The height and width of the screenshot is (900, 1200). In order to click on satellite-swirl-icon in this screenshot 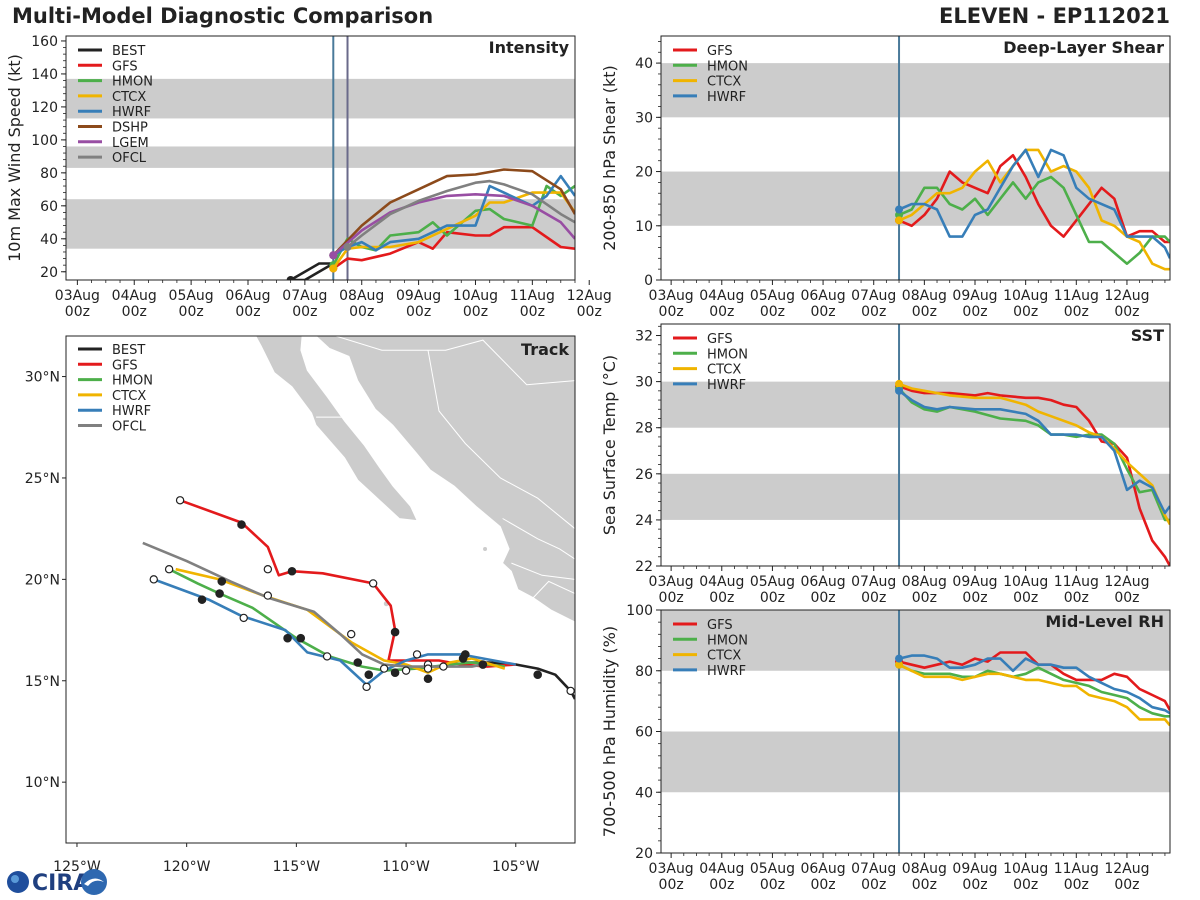, I will do `click(94, 882)`.